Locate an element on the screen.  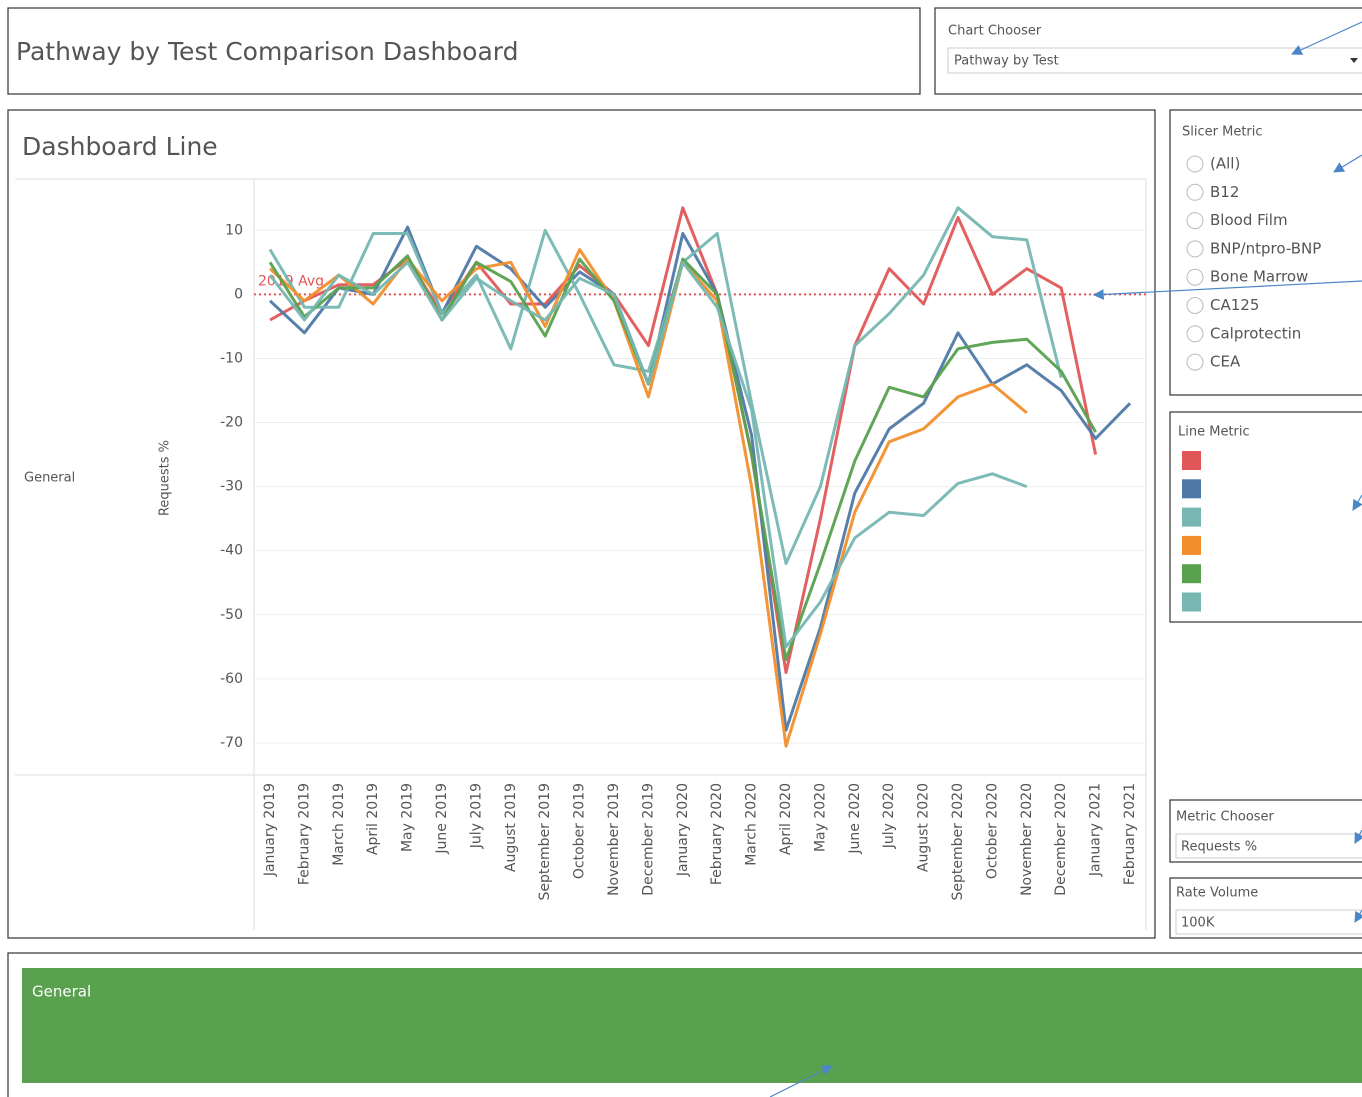
chart-chooser-label: Chart Chooser is located at coordinates (995, 31).